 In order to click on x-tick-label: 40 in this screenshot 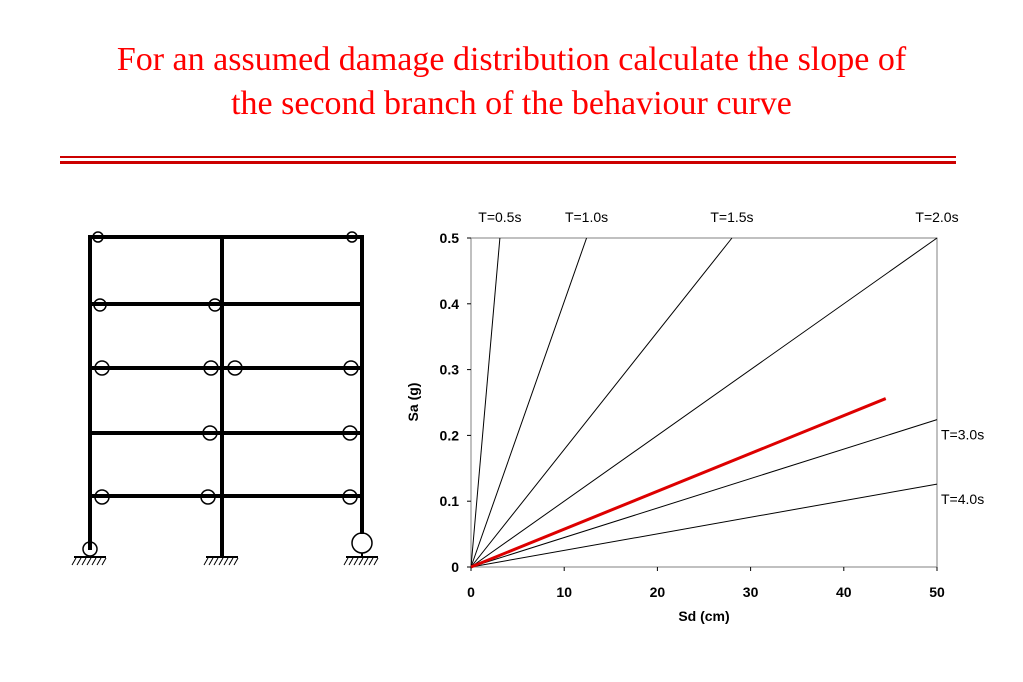, I will do `click(844, 592)`.